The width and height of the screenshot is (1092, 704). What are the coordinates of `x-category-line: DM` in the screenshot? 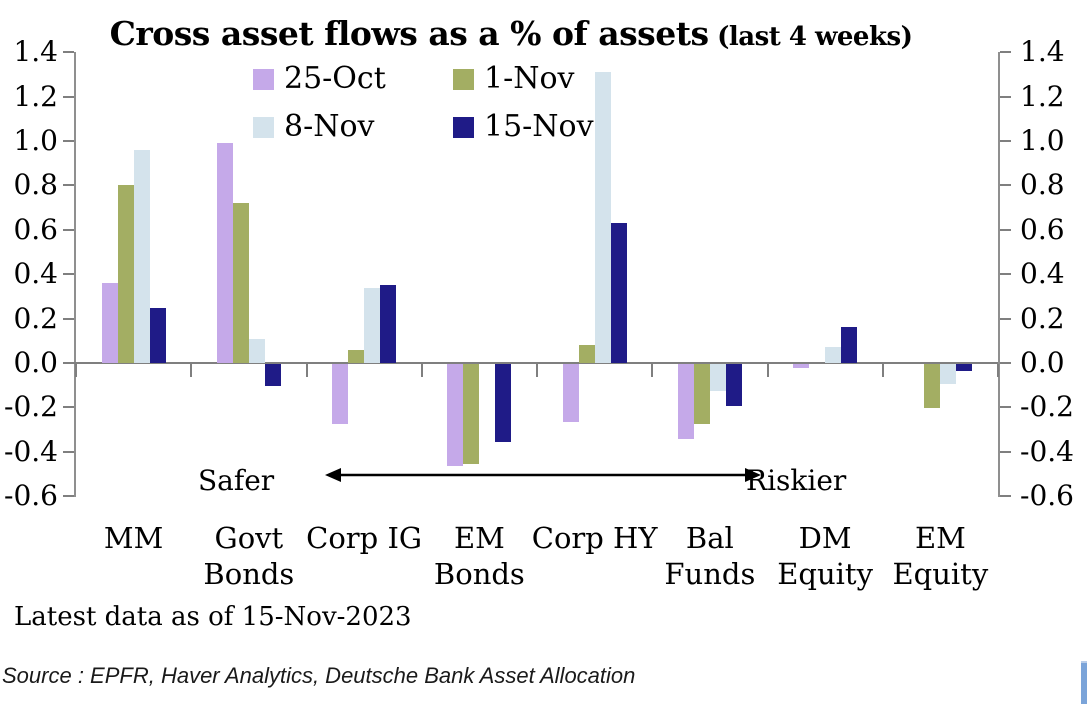 It's located at (825, 538).